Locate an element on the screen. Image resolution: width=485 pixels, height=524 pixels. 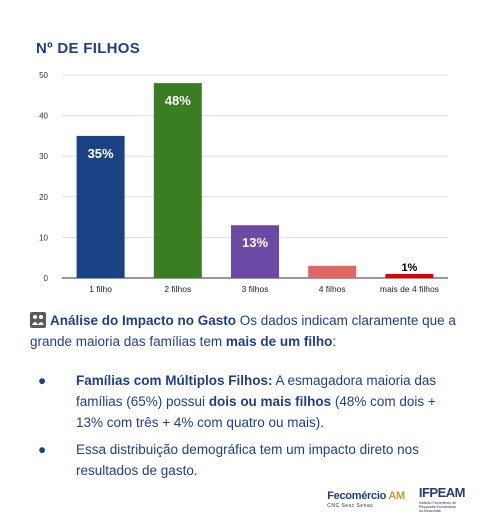
bullet-bold: dois ou mais filhos is located at coordinates (270, 401).